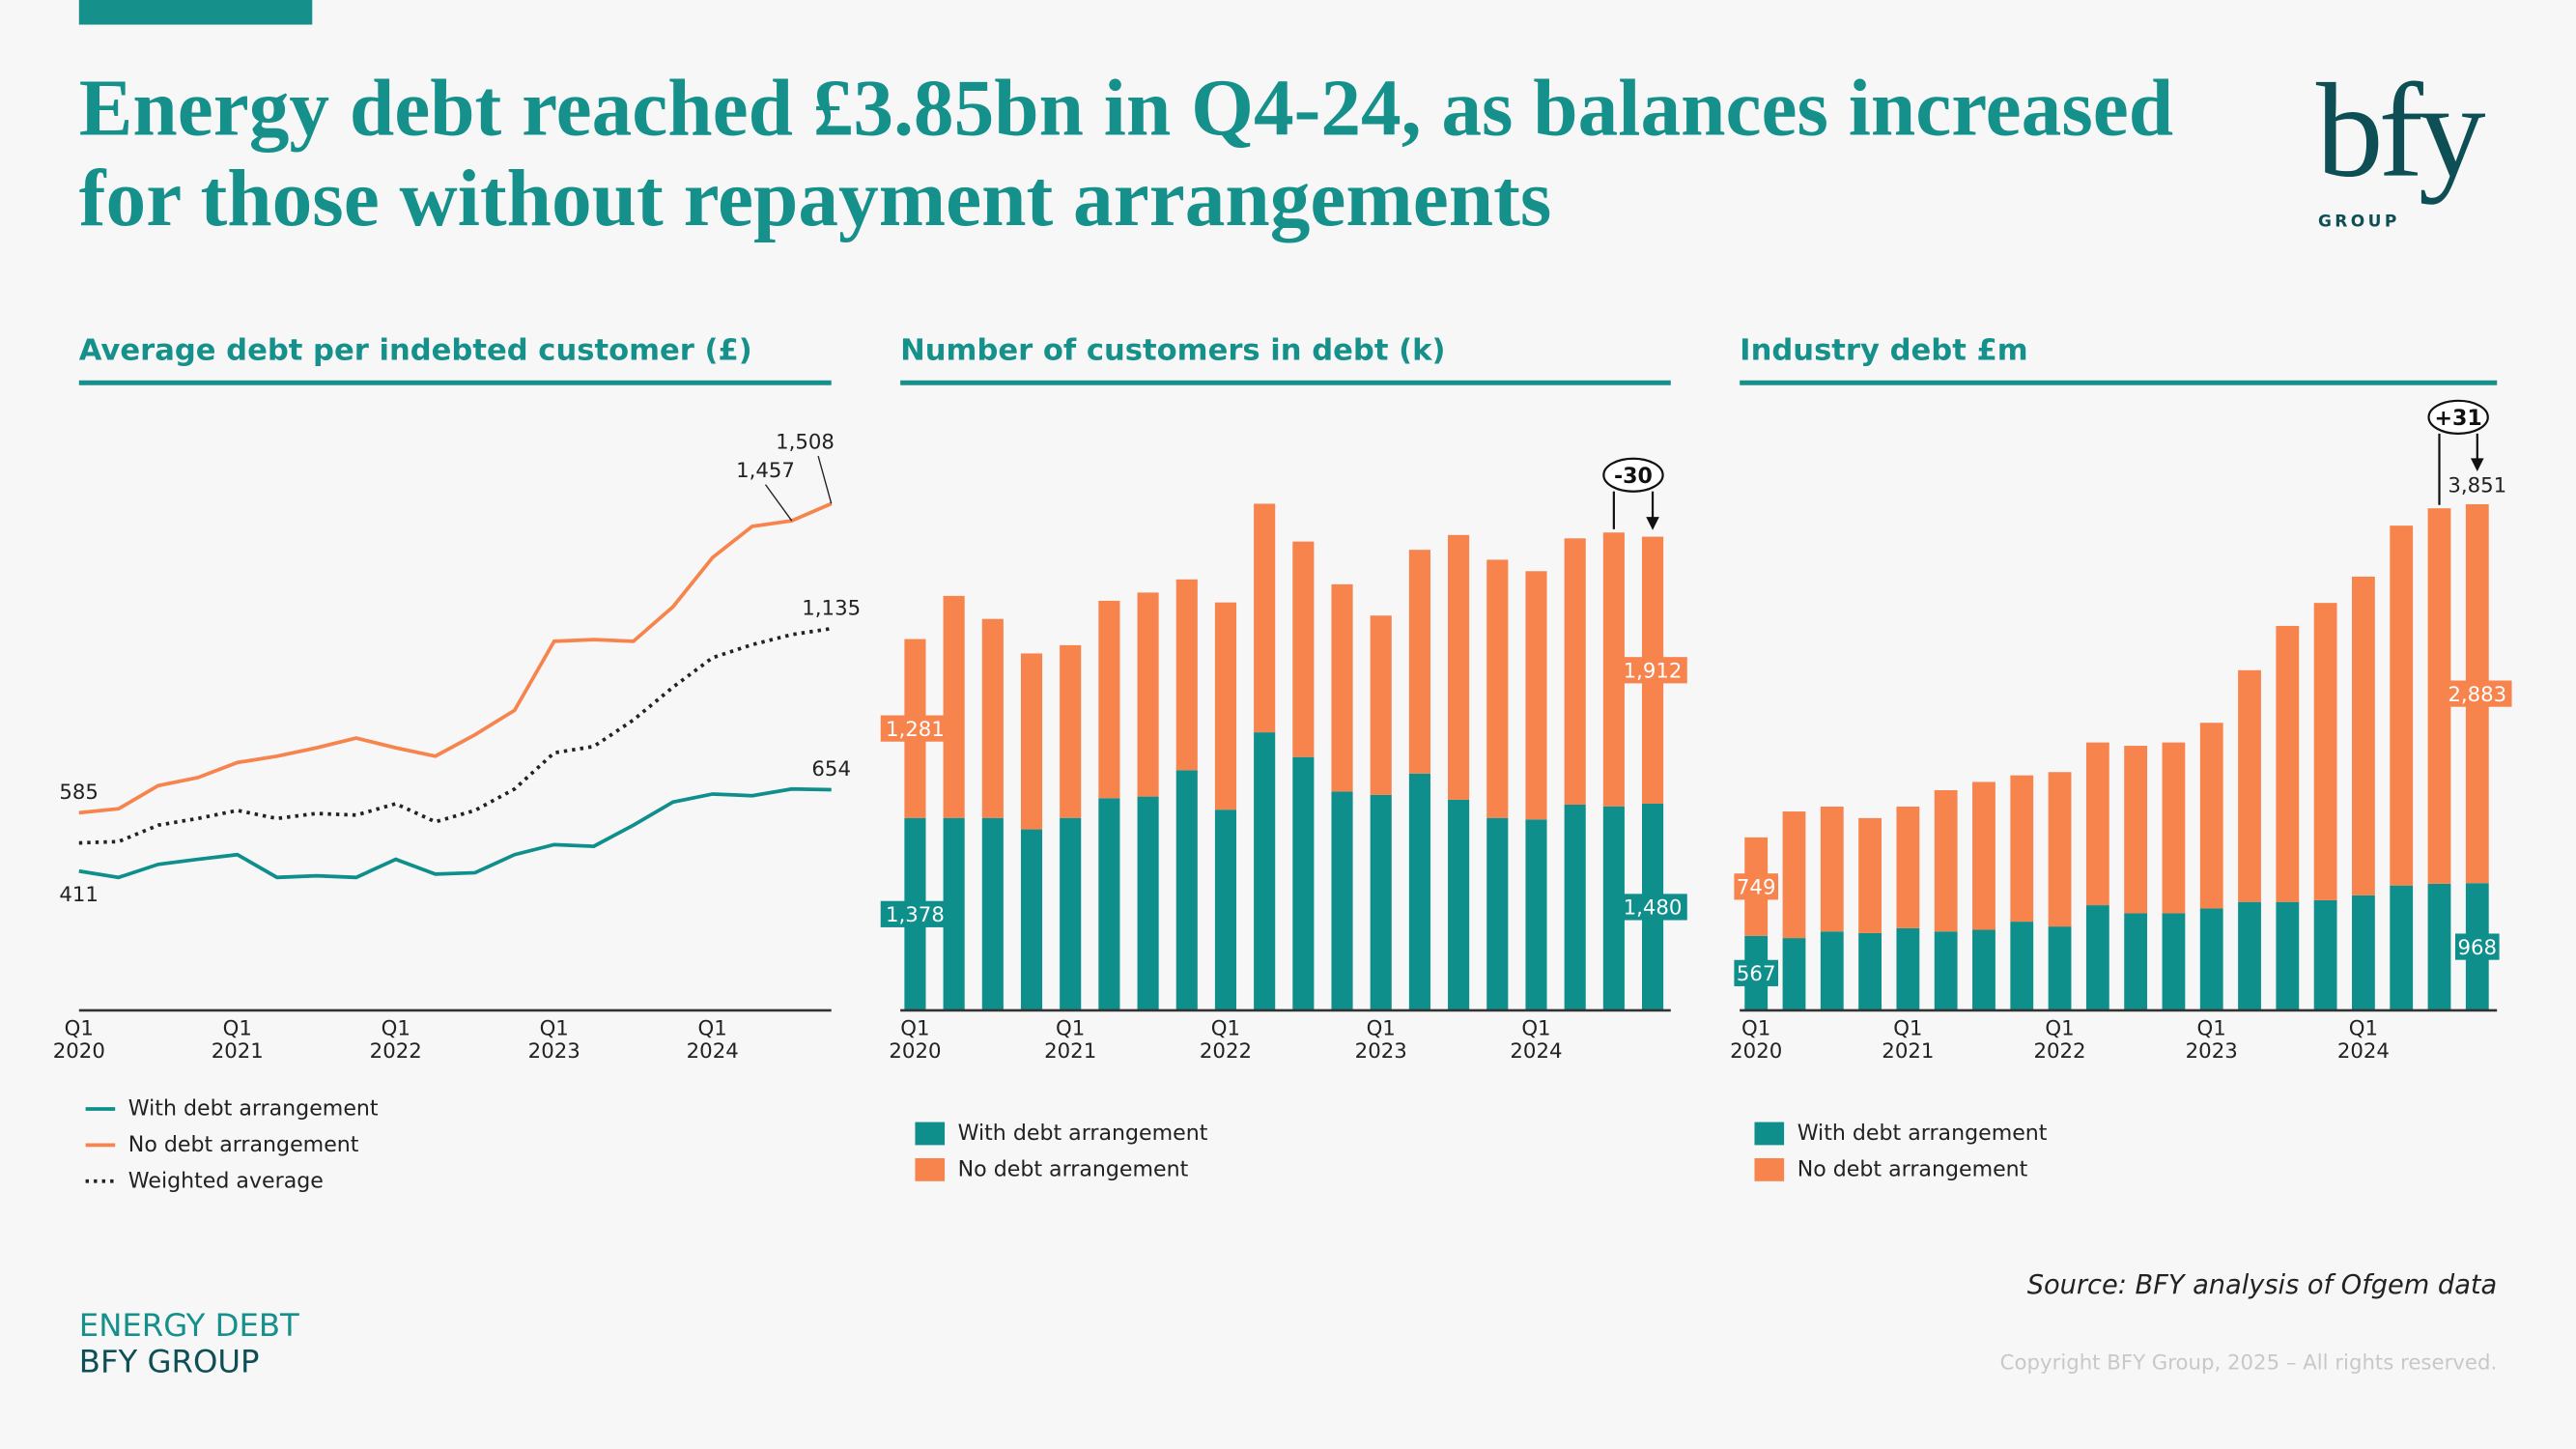  What do you see at coordinates (765, 471) in the screenshot?
I see `value-label: 1,457` at bounding box center [765, 471].